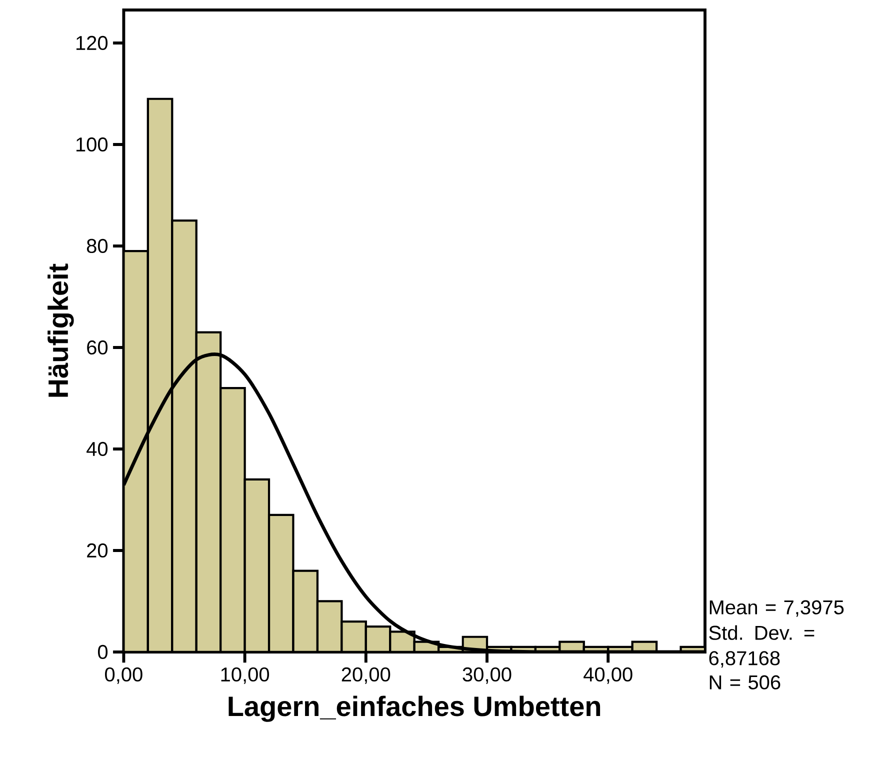 The width and height of the screenshot is (893, 757). Describe the element at coordinates (366, 675) in the screenshot. I see `x-tick-label: 20,00` at that location.